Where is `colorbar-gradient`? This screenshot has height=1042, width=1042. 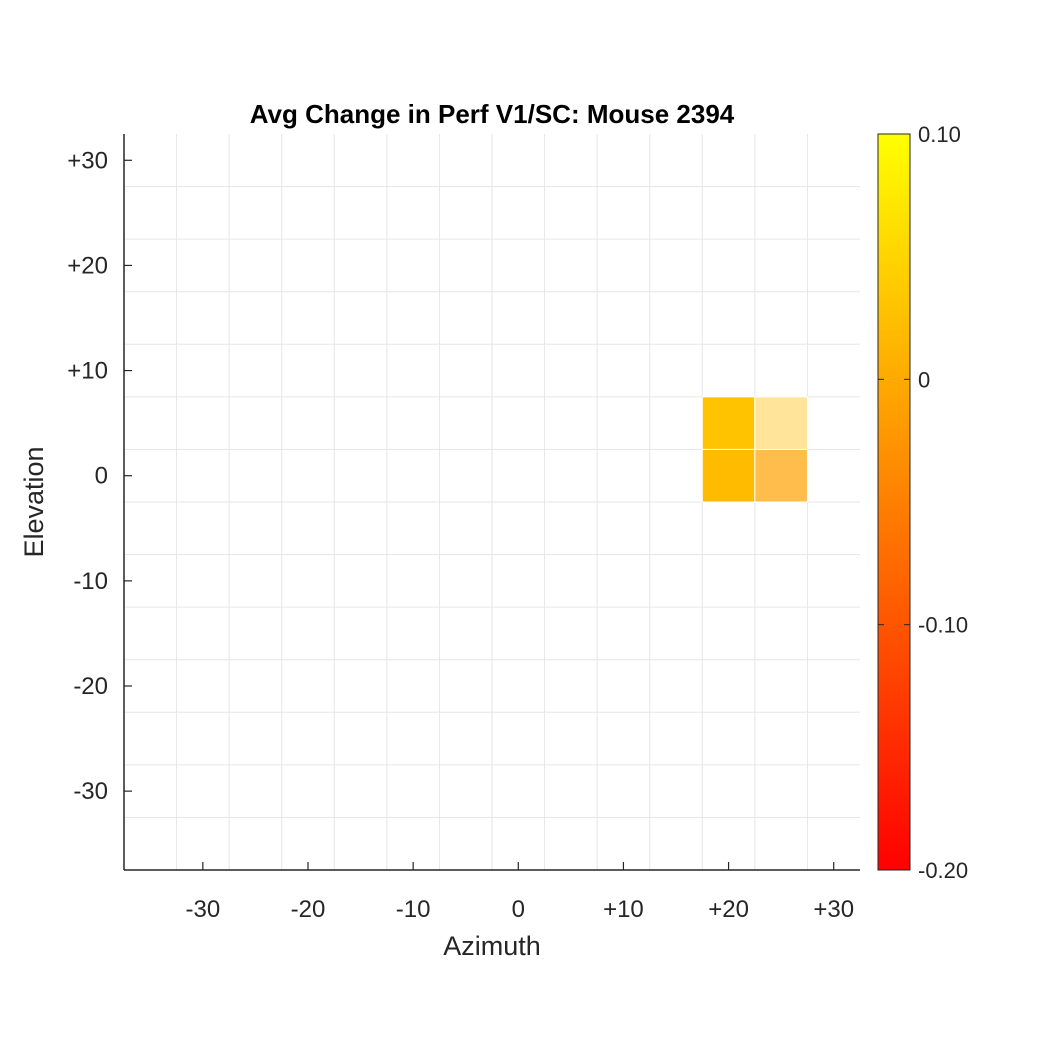 colorbar-gradient is located at coordinates (894, 502).